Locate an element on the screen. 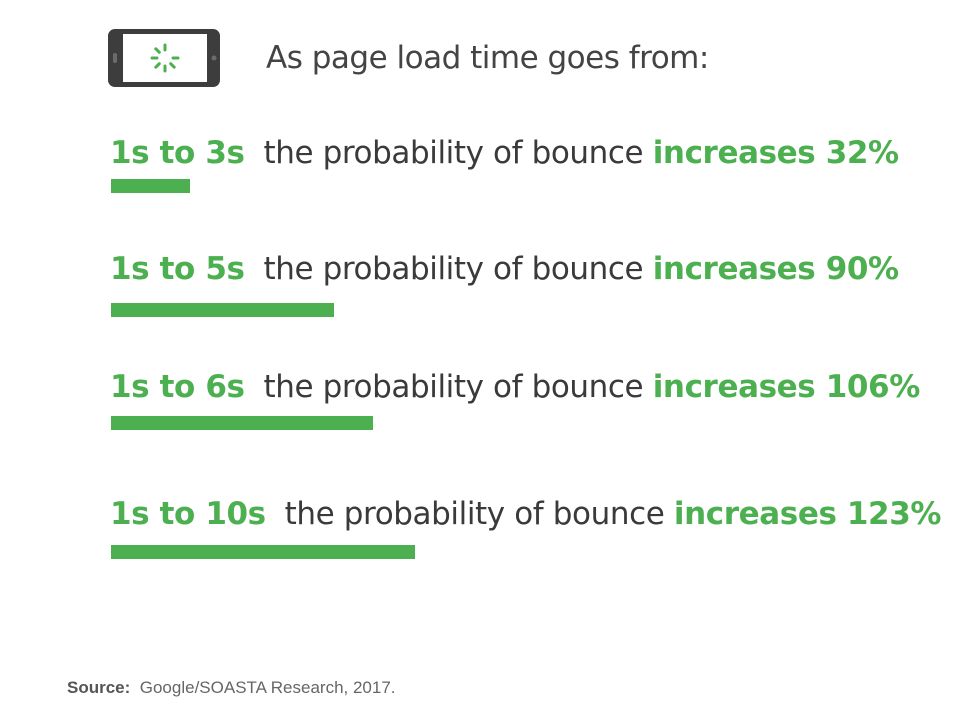 This screenshot has height=721, width=954. increase-label: increases 32% is located at coordinates (775, 153).